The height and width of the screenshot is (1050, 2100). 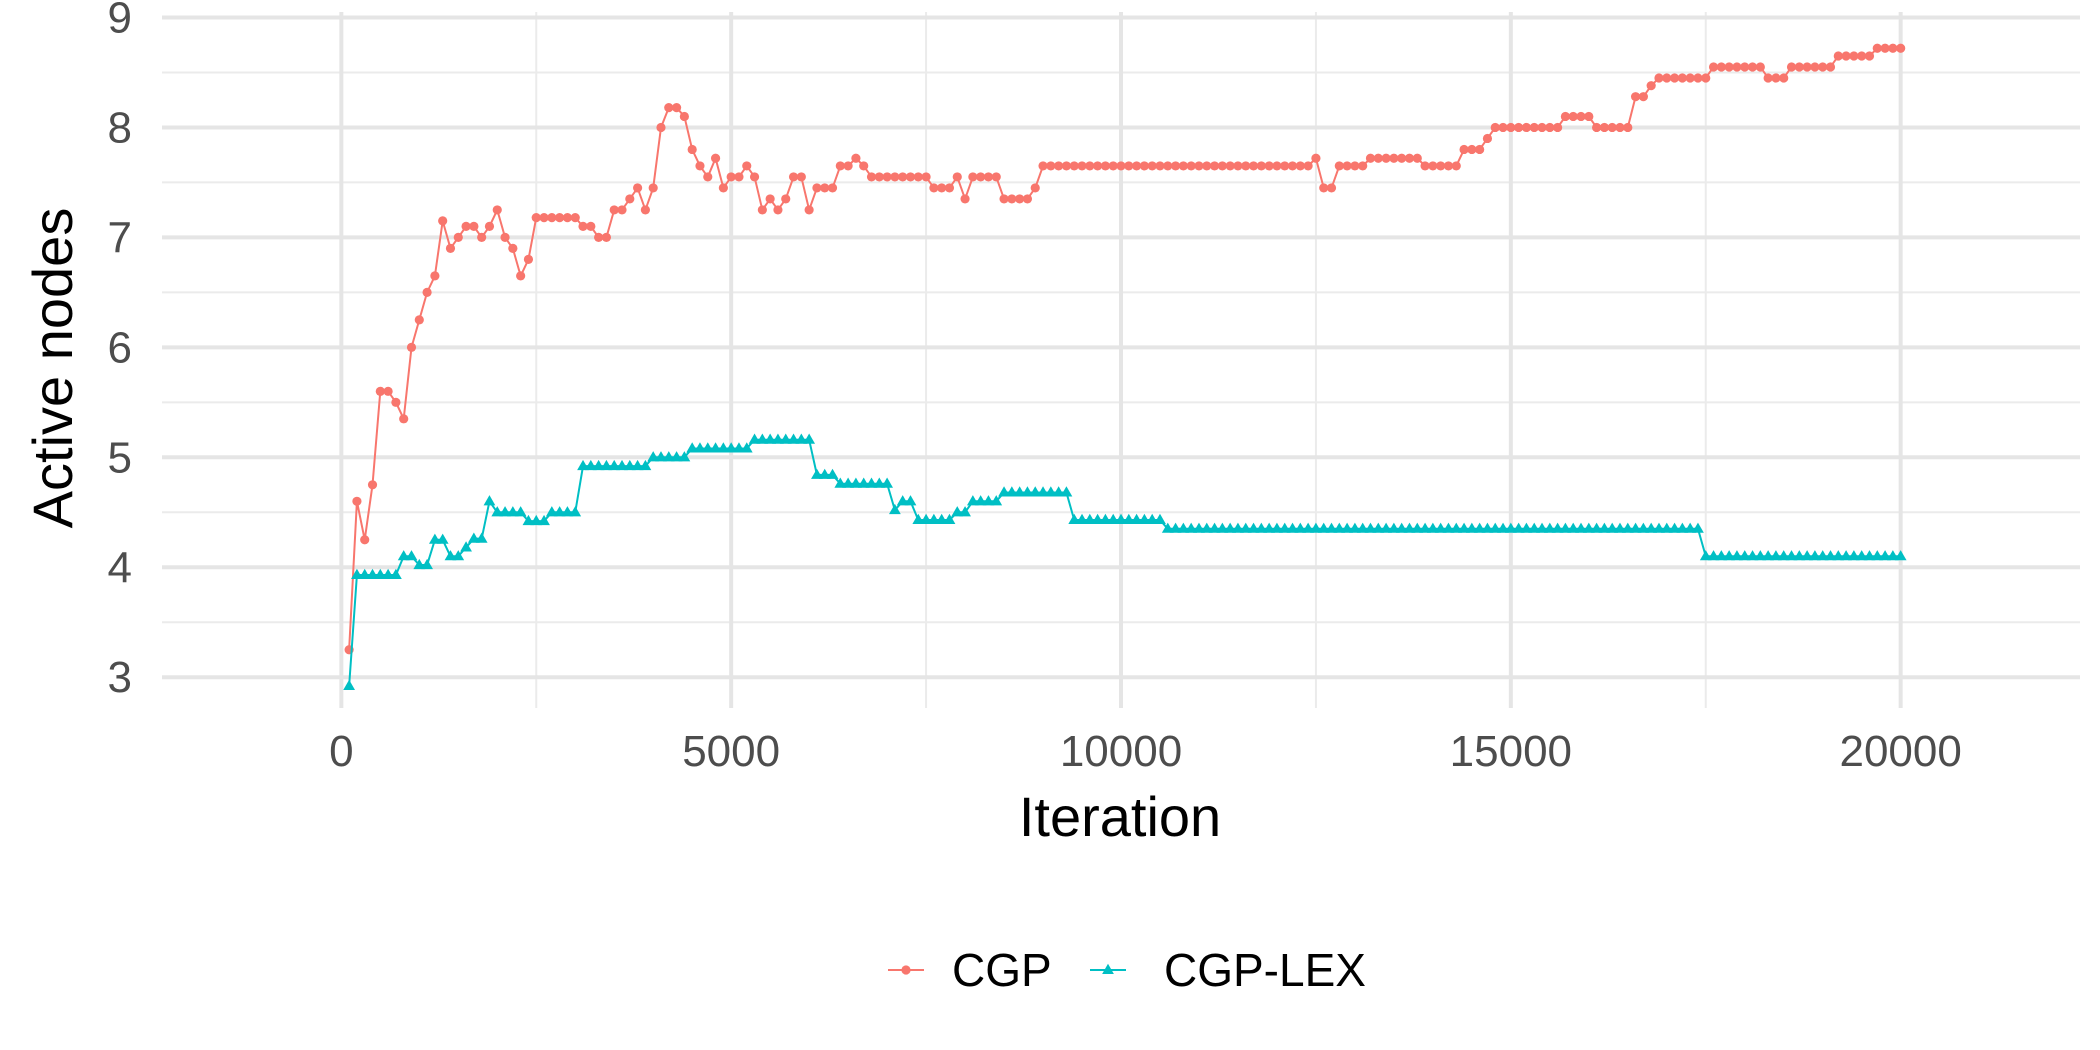 What do you see at coordinates (52, 368) in the screenshot?
I see `y-axis-title: Active nodes` at bounding box center [52, 368].